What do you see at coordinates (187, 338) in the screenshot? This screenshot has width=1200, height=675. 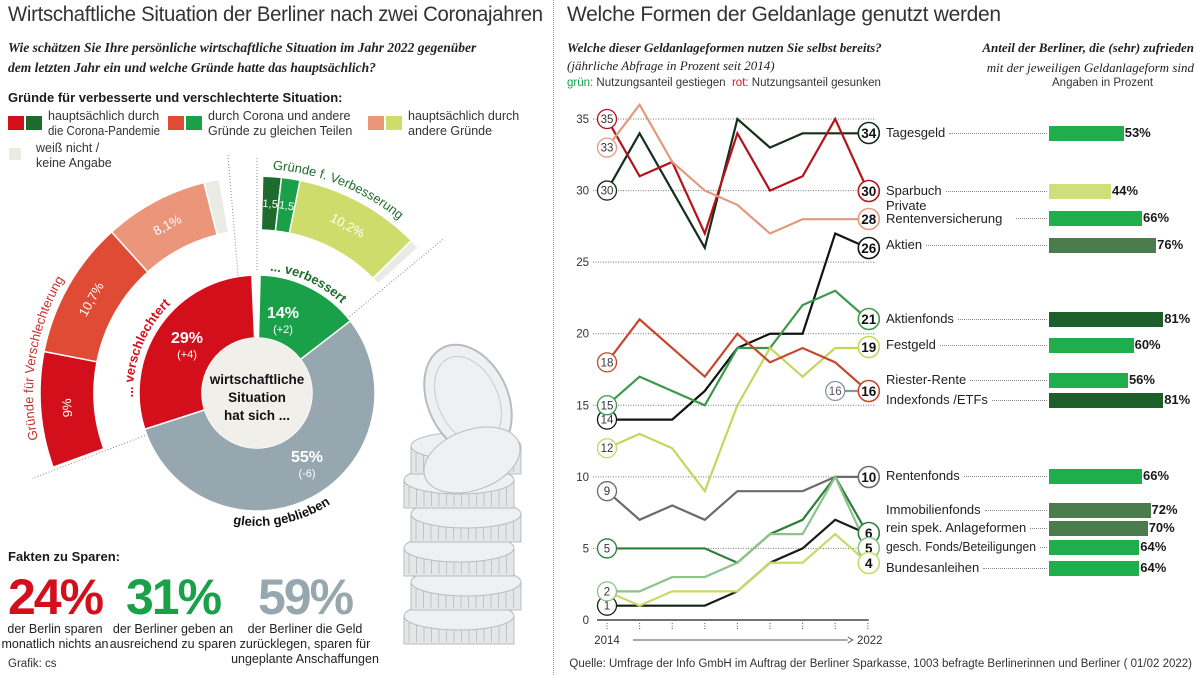 I see `slice-value: 29%` at bounding box center [187, 338].